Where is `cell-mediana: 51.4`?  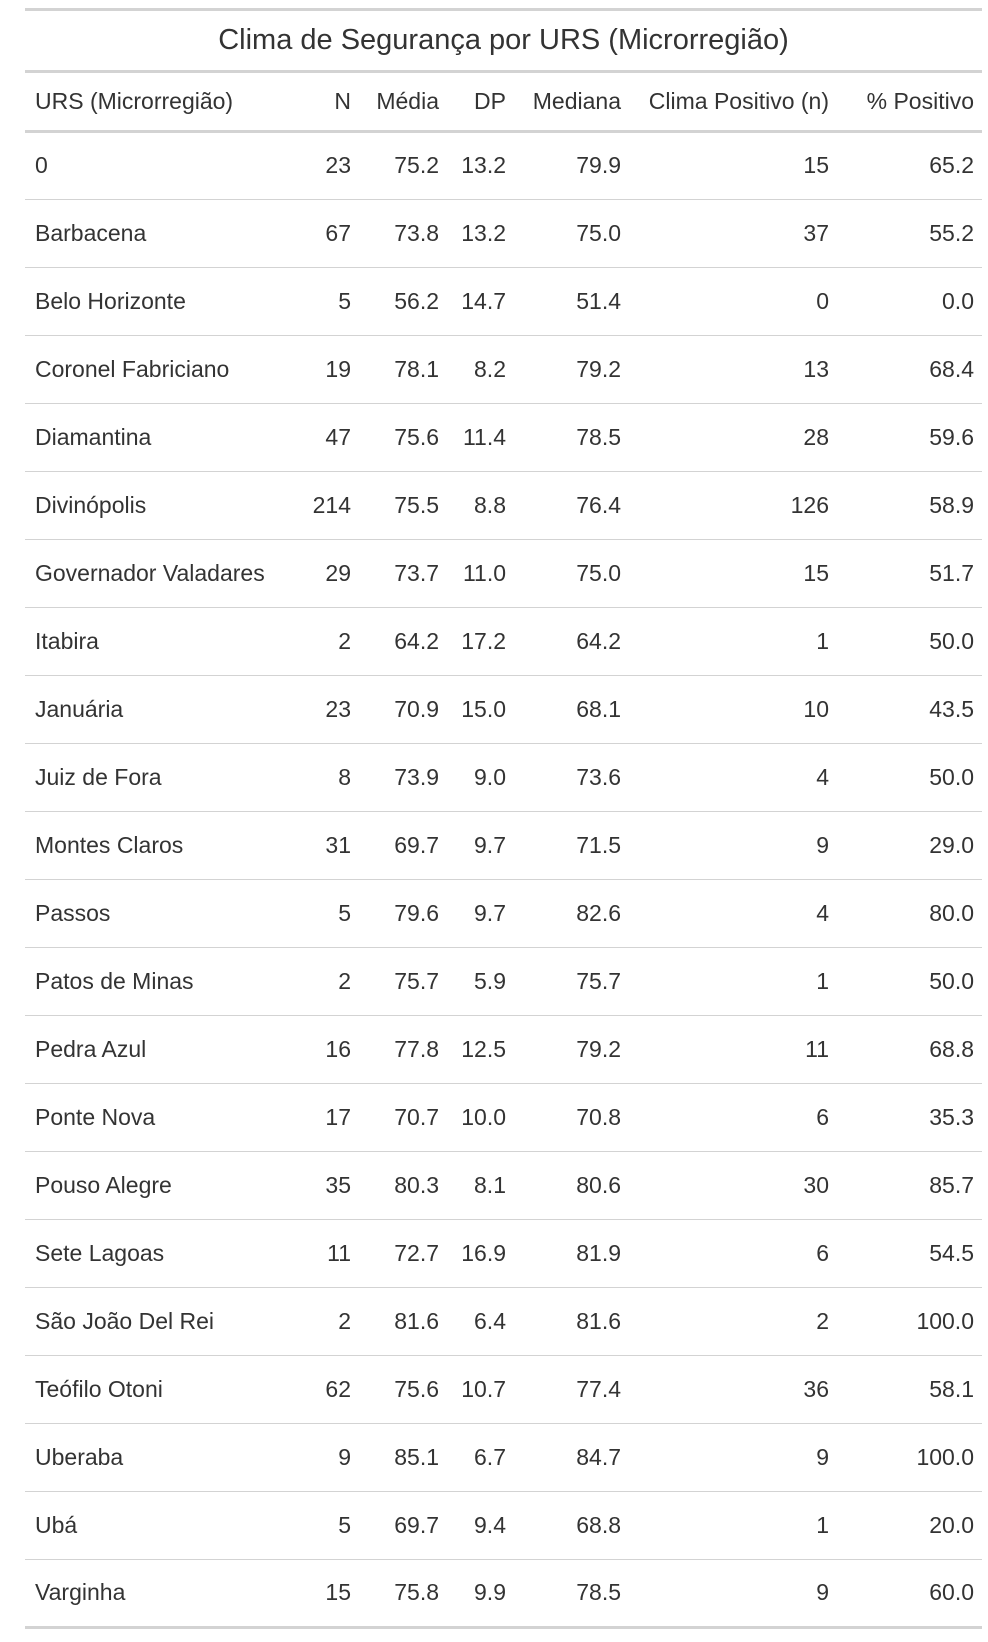 cell-mediana: 51.4 is located at coordinates (571, 301).